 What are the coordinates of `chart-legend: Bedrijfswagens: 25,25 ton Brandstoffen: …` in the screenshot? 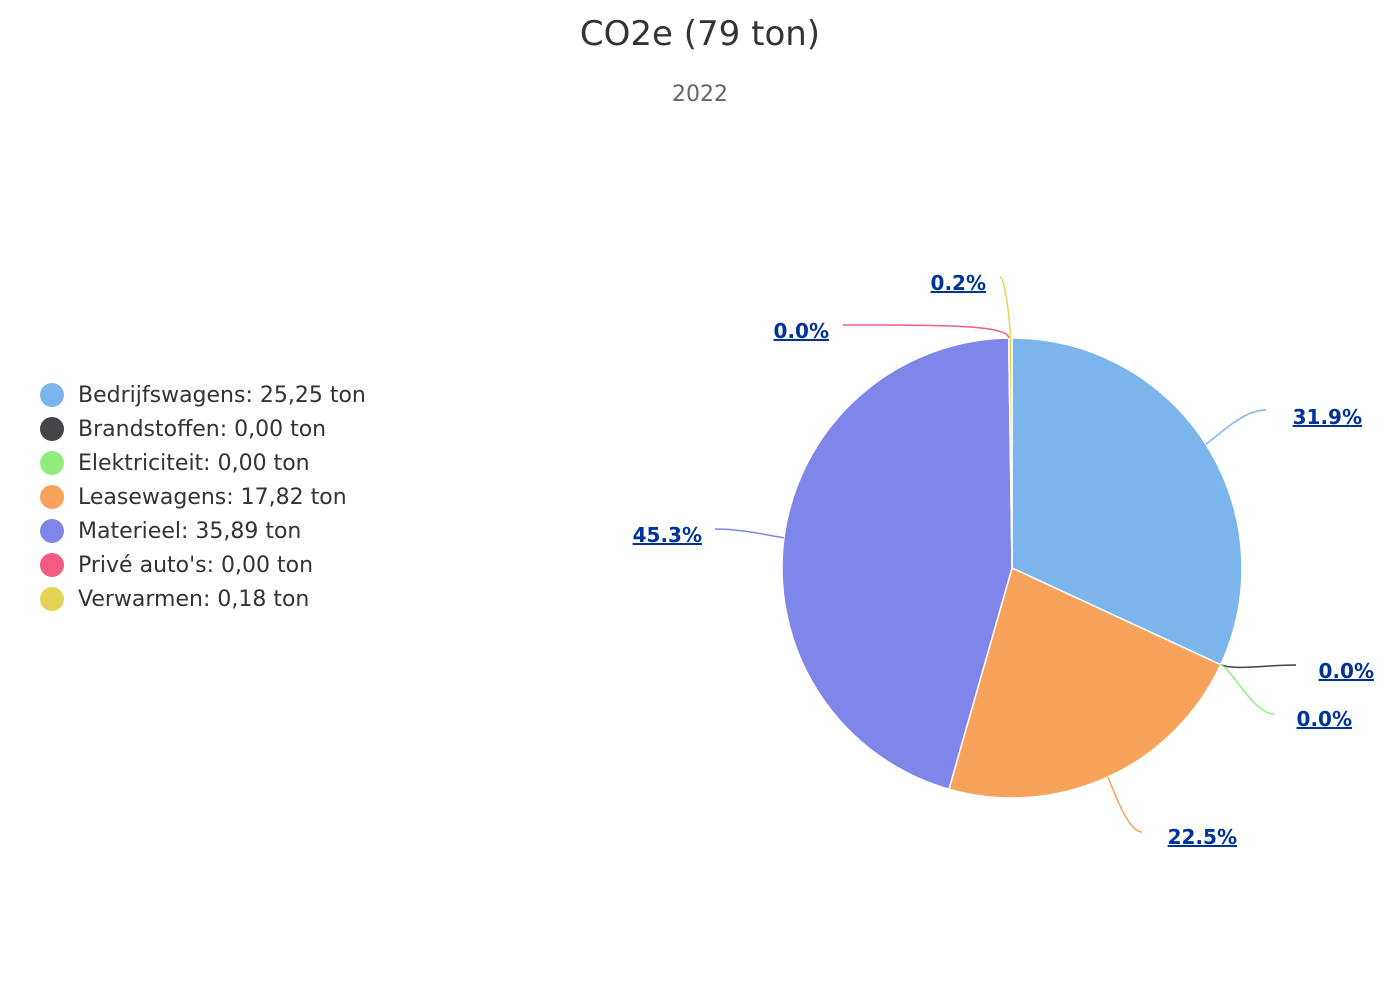 It's located at (203, 497).